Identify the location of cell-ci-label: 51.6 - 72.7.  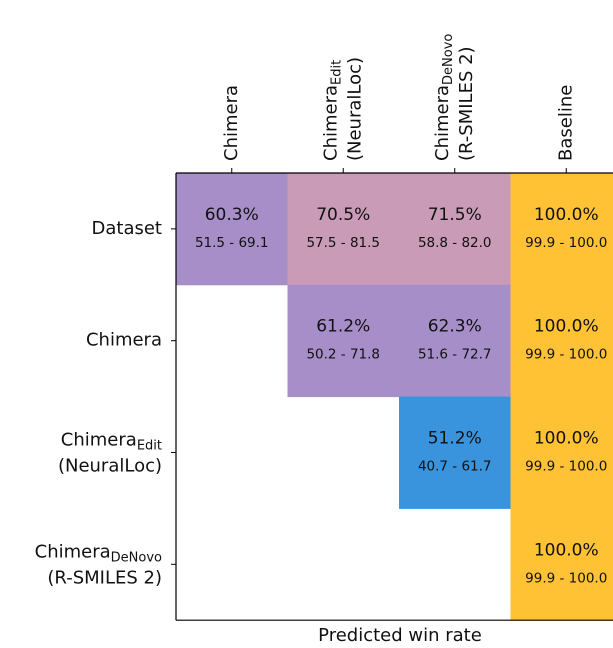
(455, 355).